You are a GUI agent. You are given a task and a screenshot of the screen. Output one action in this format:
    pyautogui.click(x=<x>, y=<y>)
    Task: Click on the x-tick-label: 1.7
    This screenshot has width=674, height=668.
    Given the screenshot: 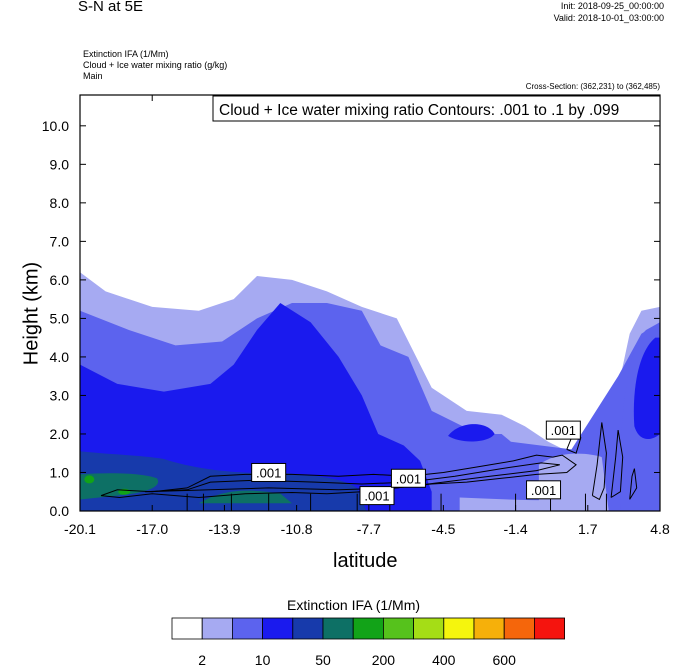 What is the action you would take?
    pyautogui.click(x=588, y=529)
    